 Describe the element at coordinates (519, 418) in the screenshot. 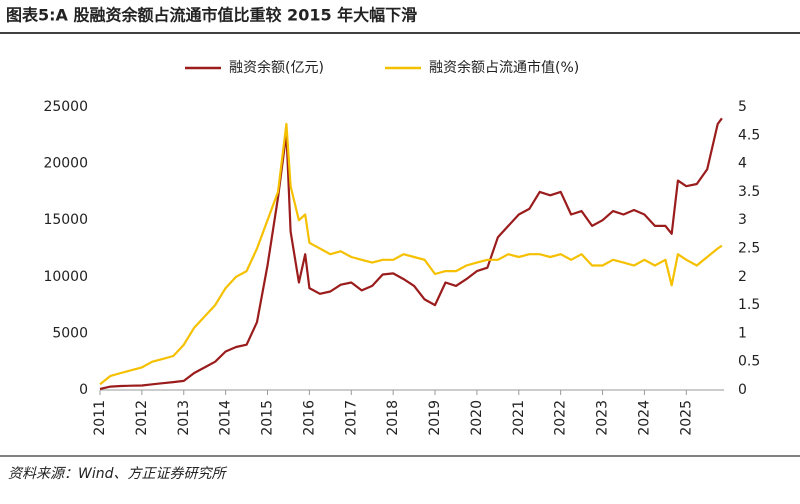

I see `x-tick-label: 2021` at that location.